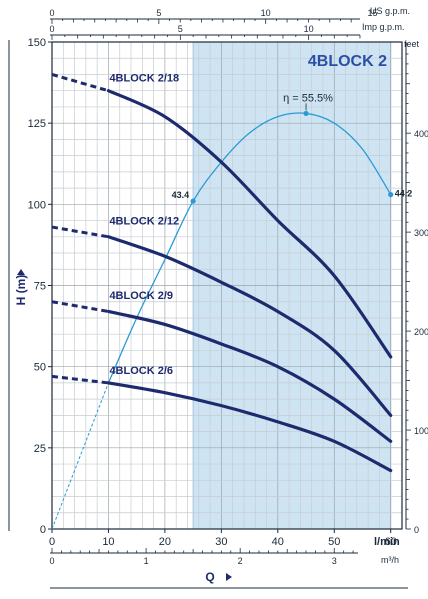  Describe the element at coordinates (391, 542) in the screenshot. I see `bottom-axis-tick-label: 60` at that location.